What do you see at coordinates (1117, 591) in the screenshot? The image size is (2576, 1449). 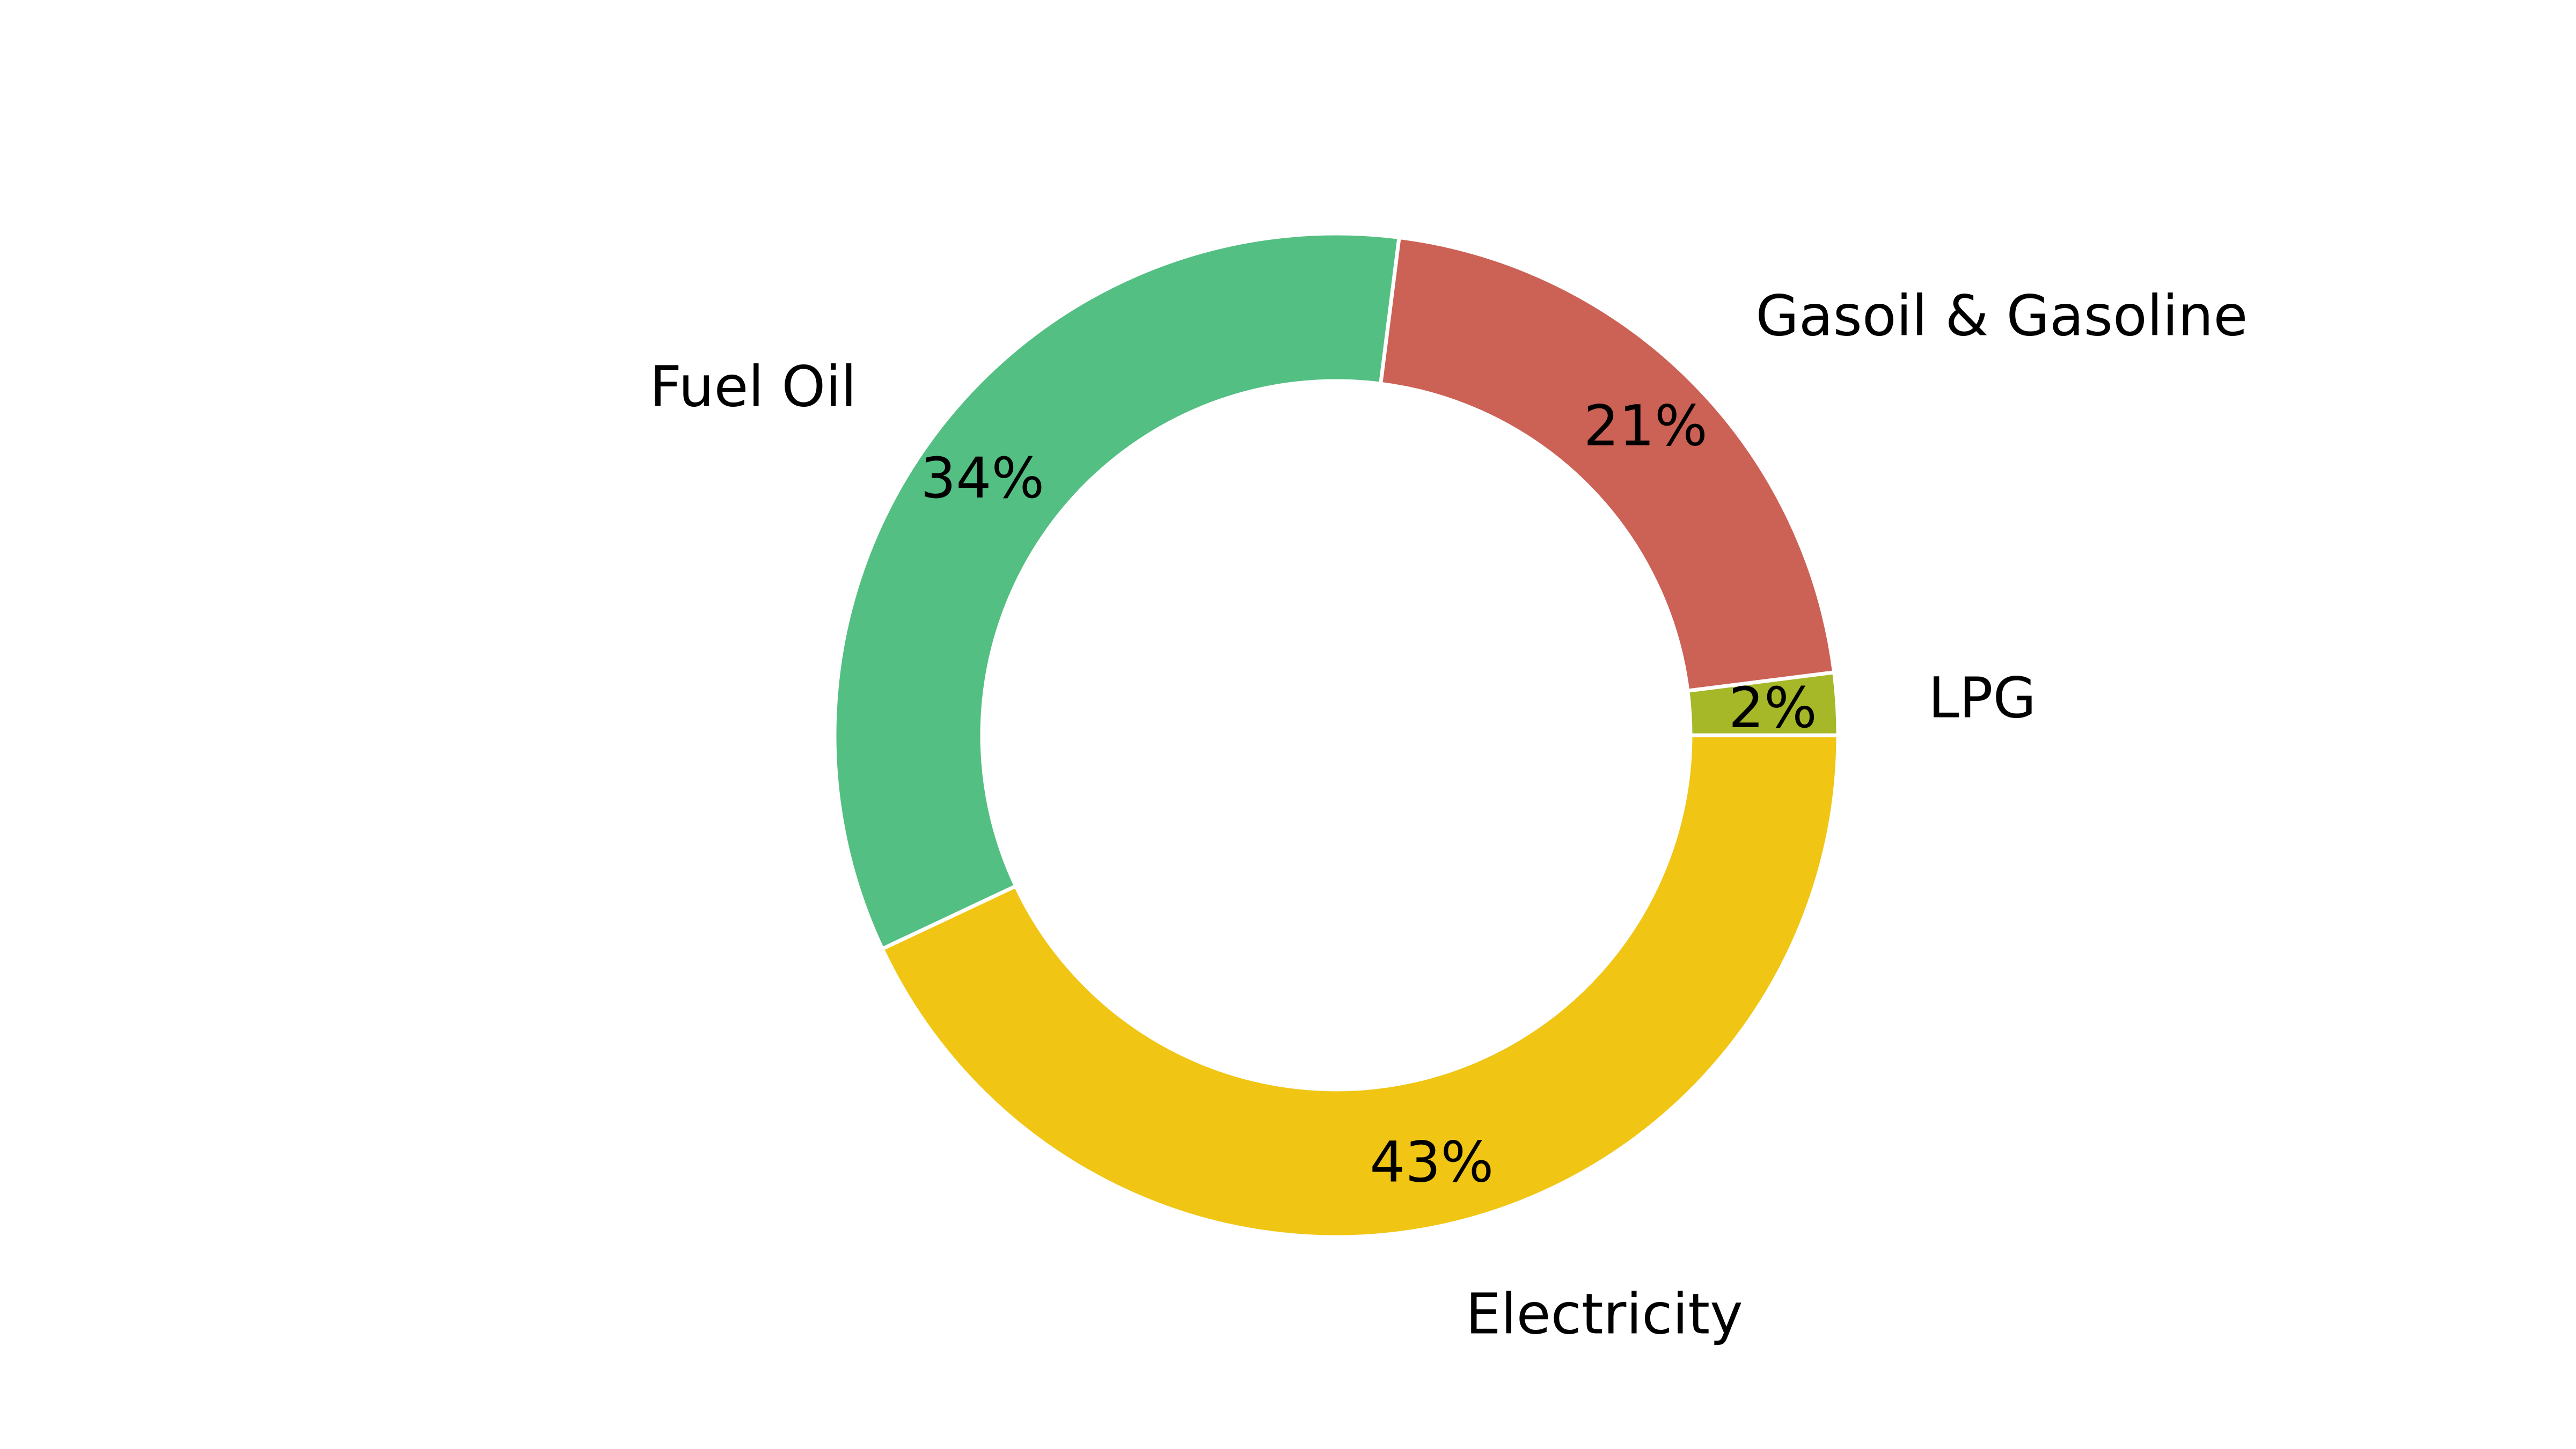 I see `slice-fuel-oil` at bounding box center [1117, 591].